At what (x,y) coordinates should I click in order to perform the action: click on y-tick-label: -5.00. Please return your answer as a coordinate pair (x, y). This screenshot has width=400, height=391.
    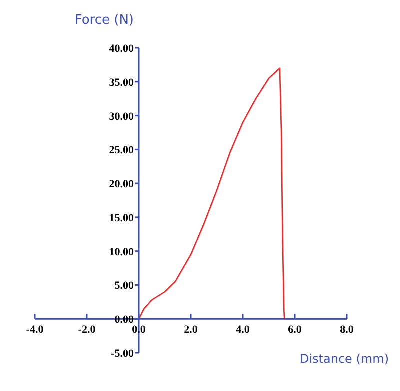
    Looking at the image, I should click on (122, 354).